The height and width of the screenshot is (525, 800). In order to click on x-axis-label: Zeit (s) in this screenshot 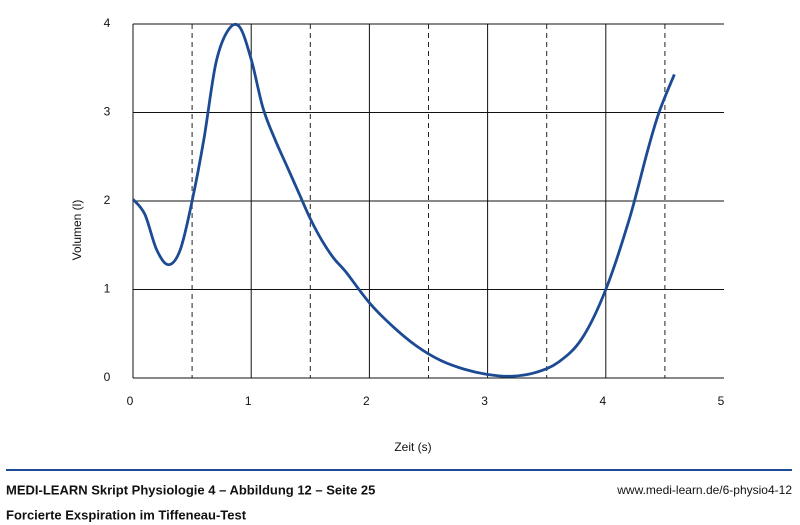, I will do `click(412, 447)`.